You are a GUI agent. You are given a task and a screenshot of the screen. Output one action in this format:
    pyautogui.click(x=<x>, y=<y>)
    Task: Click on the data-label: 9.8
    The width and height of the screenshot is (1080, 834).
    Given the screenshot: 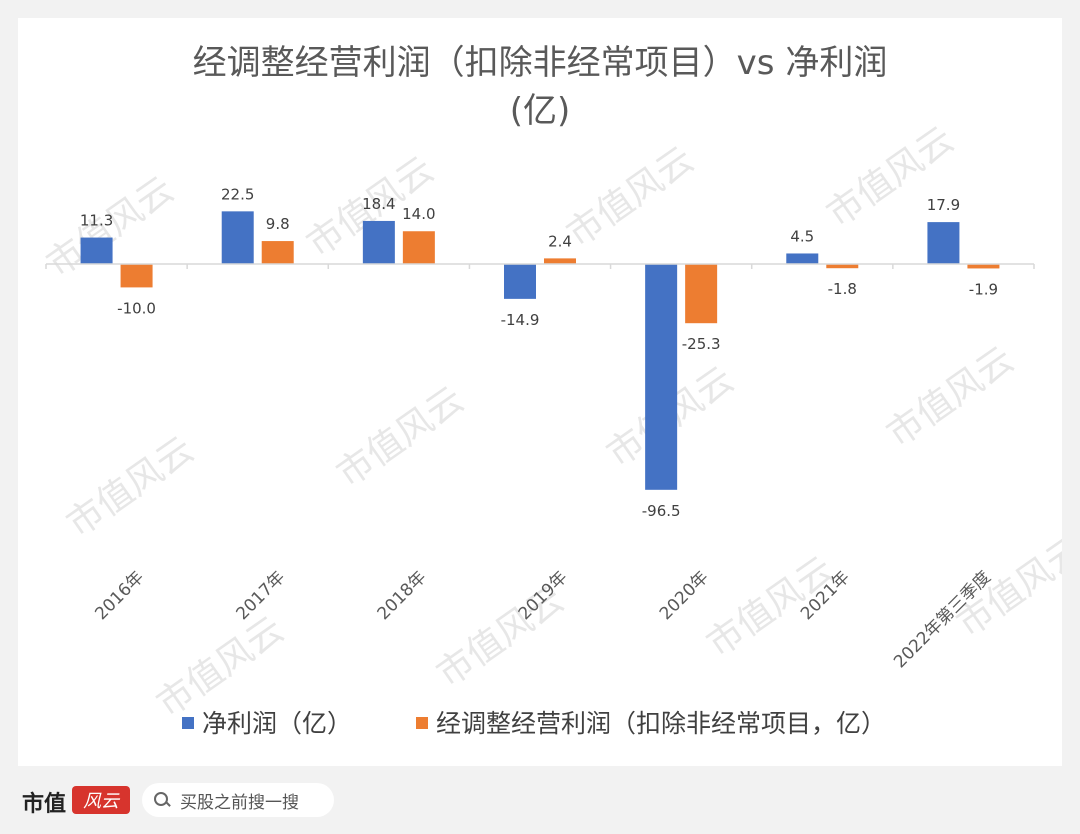 What is the action you would take?
    pyautogui.click(x=278, y=224)
    